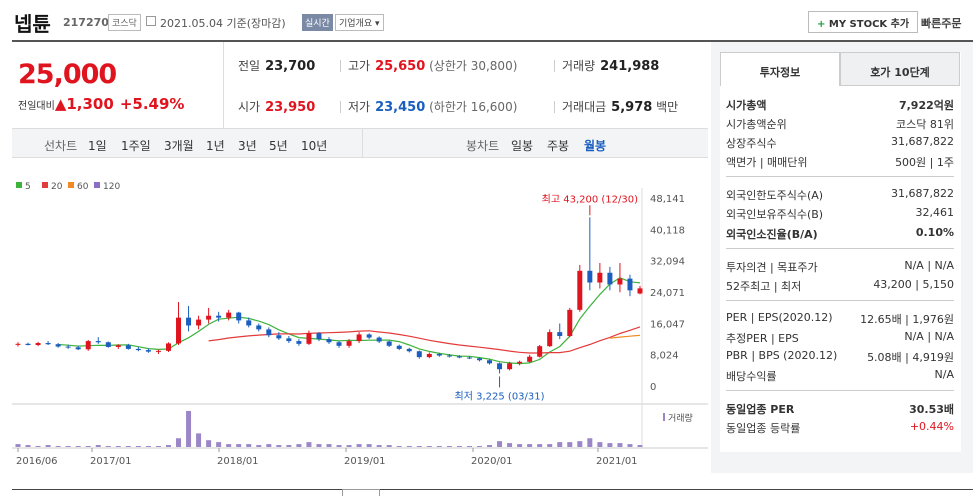 The height and width of the screenshot is (496, 973). What do you see at coordinates (584, 107) in the screenshot?
I see `amount-label: 거래대금` at bounding box center [584, 107].